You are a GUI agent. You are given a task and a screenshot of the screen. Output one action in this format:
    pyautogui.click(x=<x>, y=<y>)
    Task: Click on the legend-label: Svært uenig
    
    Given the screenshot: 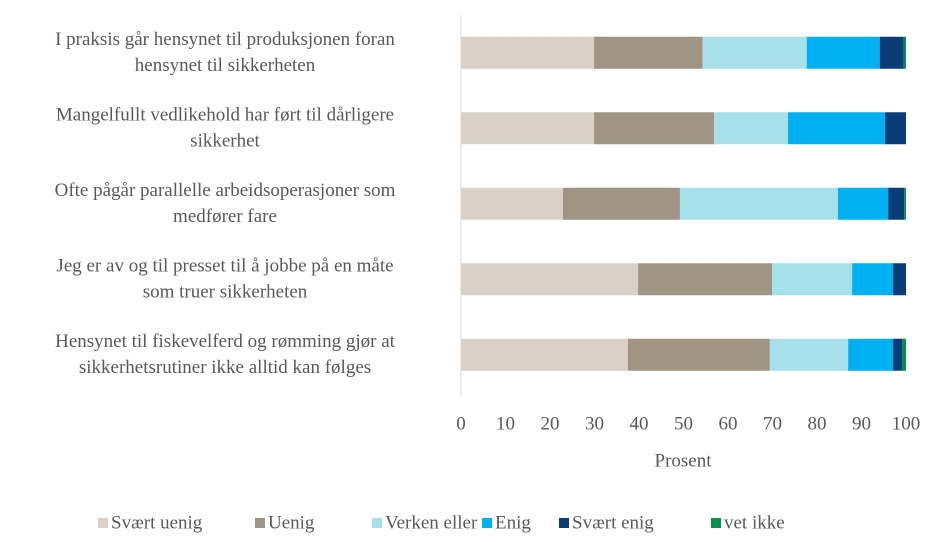 What is the action you would take?
    pyautogui.click(x=157, y=522)
    